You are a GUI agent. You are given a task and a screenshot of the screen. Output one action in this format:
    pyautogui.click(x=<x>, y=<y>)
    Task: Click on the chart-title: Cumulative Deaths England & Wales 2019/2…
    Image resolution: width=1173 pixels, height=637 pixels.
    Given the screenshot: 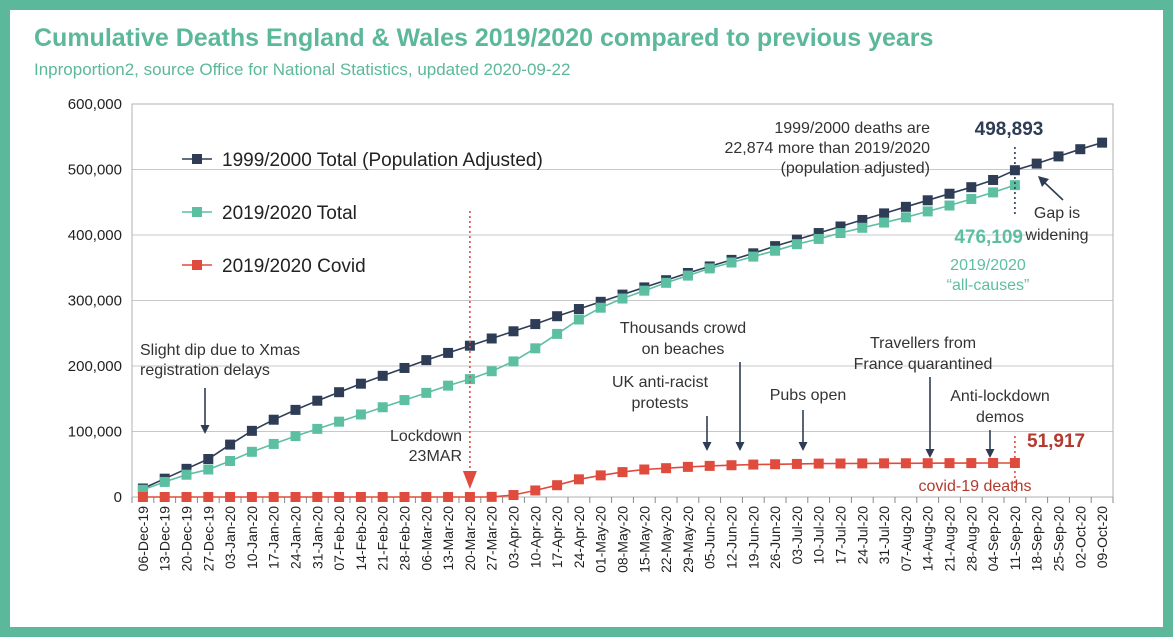 What is the action you would take?
    pyautogui.click(x=484, y=38)
    